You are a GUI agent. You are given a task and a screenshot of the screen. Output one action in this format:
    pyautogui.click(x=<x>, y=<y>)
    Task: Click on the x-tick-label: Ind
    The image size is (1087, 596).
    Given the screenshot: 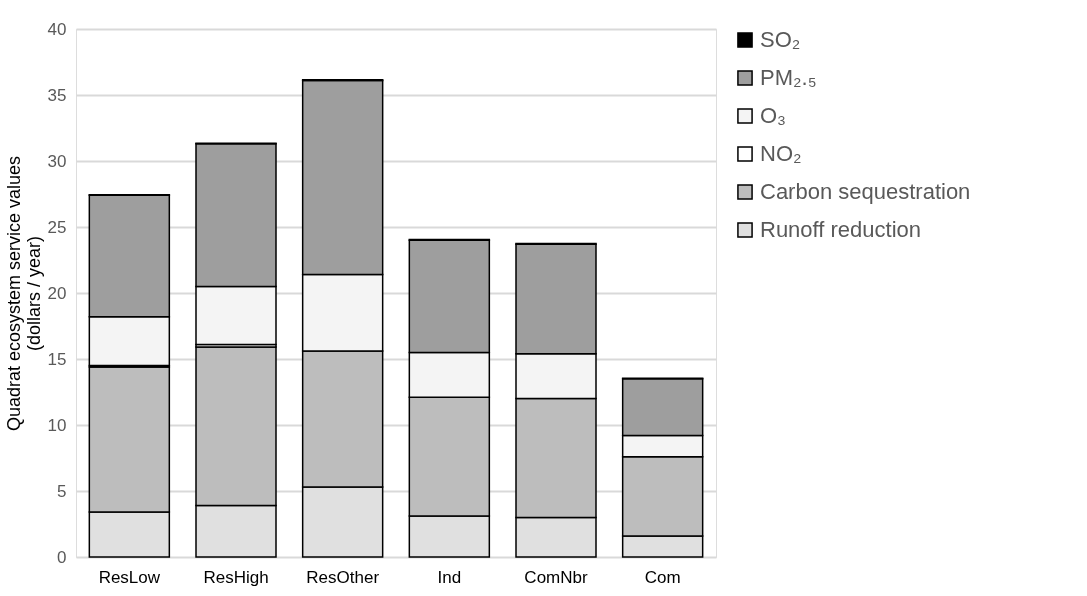 What is the action you would take?
    pyautogui.click(x=449, y=577)
    